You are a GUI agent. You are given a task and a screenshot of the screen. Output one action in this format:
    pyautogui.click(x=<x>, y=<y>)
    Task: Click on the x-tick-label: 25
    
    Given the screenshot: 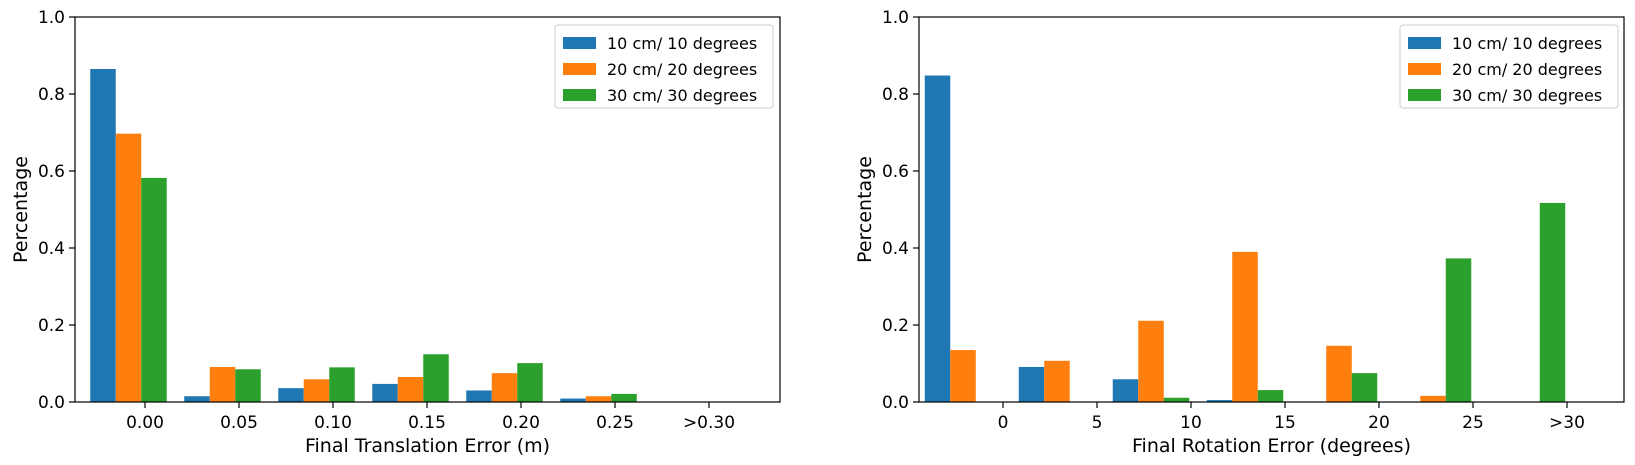 What is the action you would take?
    pyautogui.click(x=1473, y=423)
    